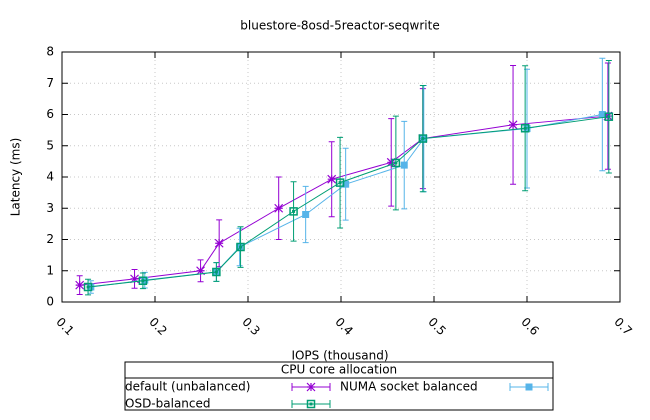 The height and width of the screenshot is (420, 650). I want to click on y-tick-label: 3, so click(50, 208).